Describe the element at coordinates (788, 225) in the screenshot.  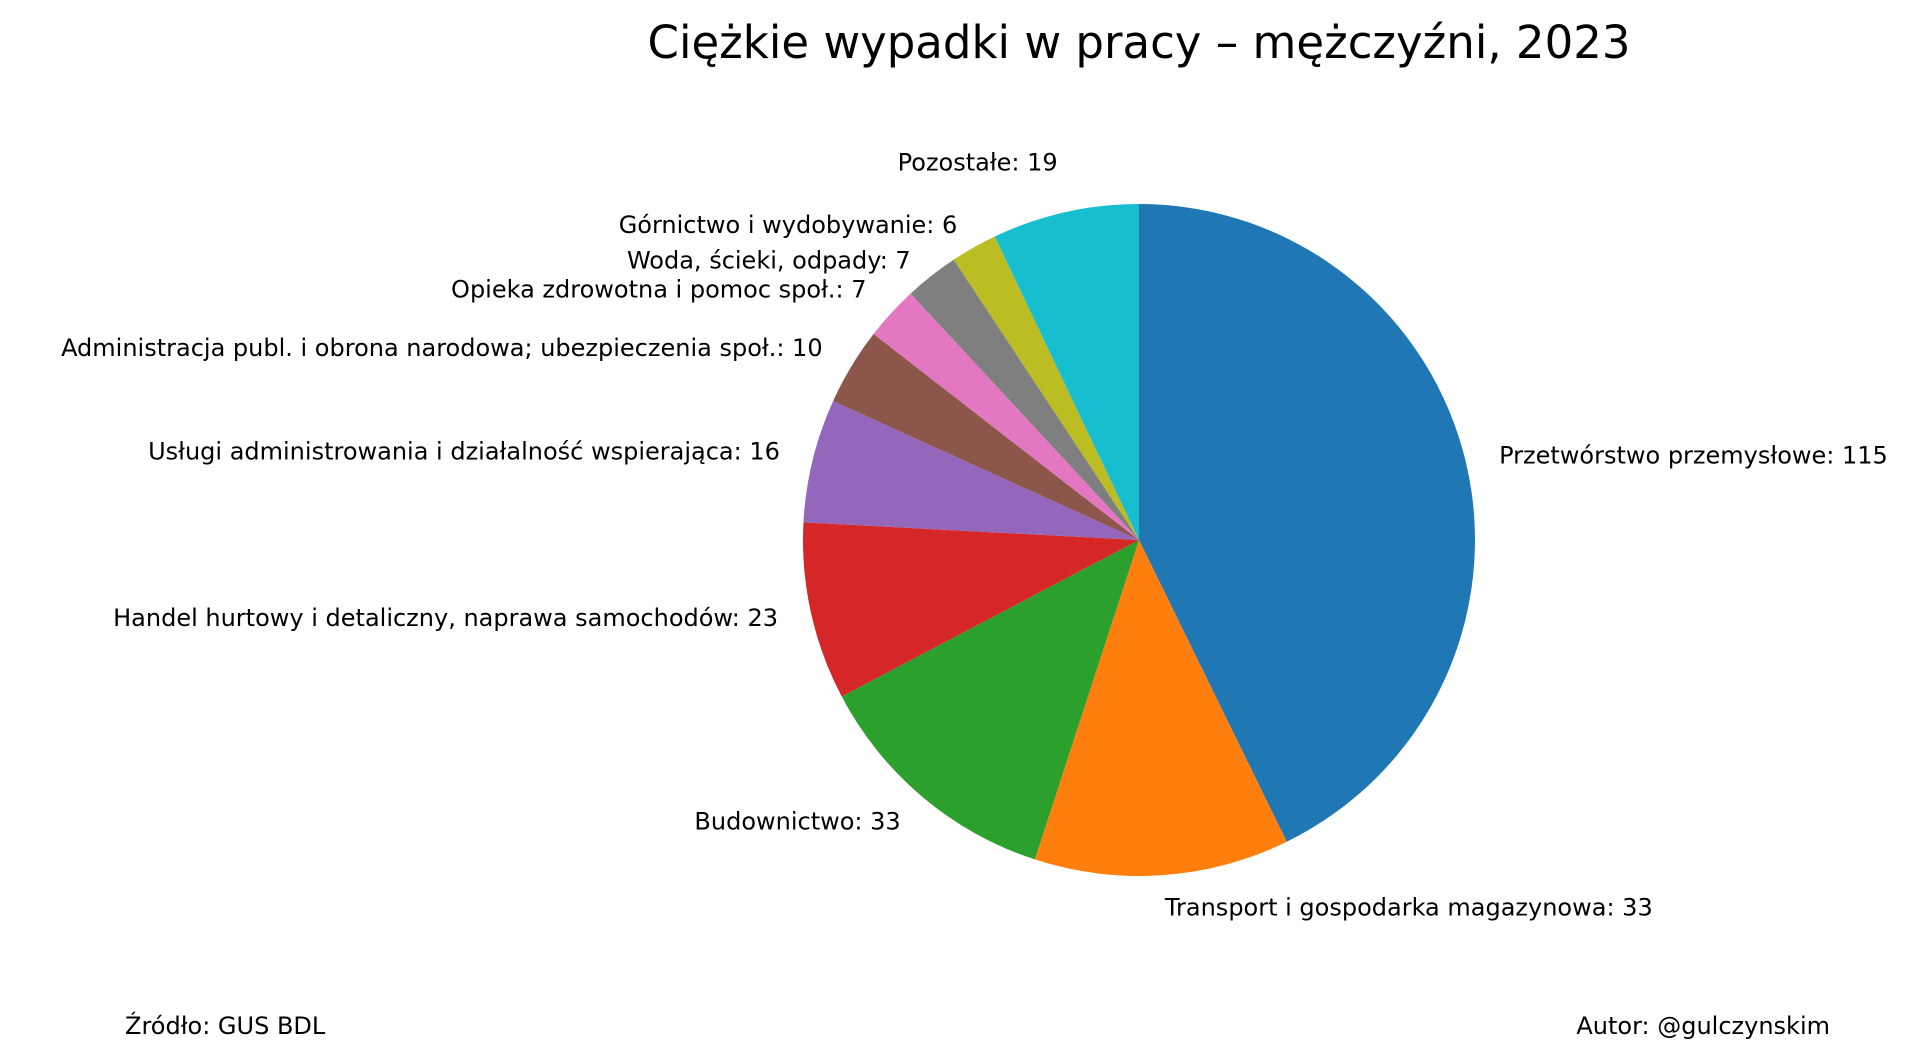
I see `slice-label-9: Górnictwo i wydobywanie: 6` at that location.